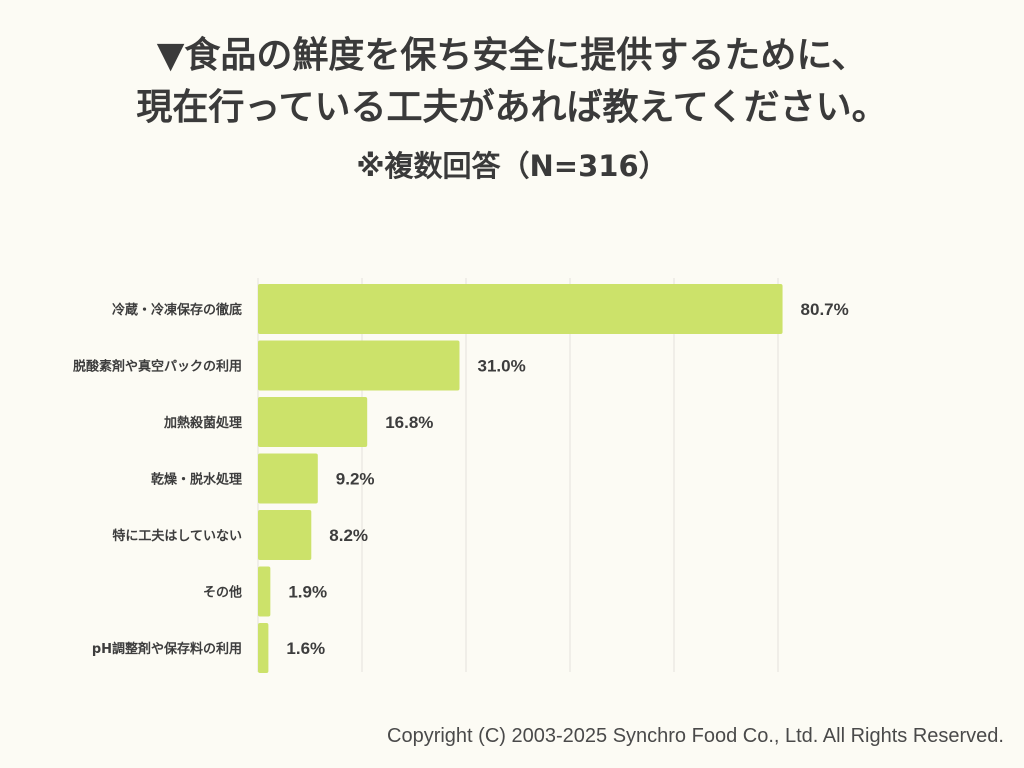 The height and width of the screenshot is (768, 1024). Describe the element at coordinates (512, 166) in the screenshot. I see `chart-subtitle: ※複数回答（N=316）` at that location.